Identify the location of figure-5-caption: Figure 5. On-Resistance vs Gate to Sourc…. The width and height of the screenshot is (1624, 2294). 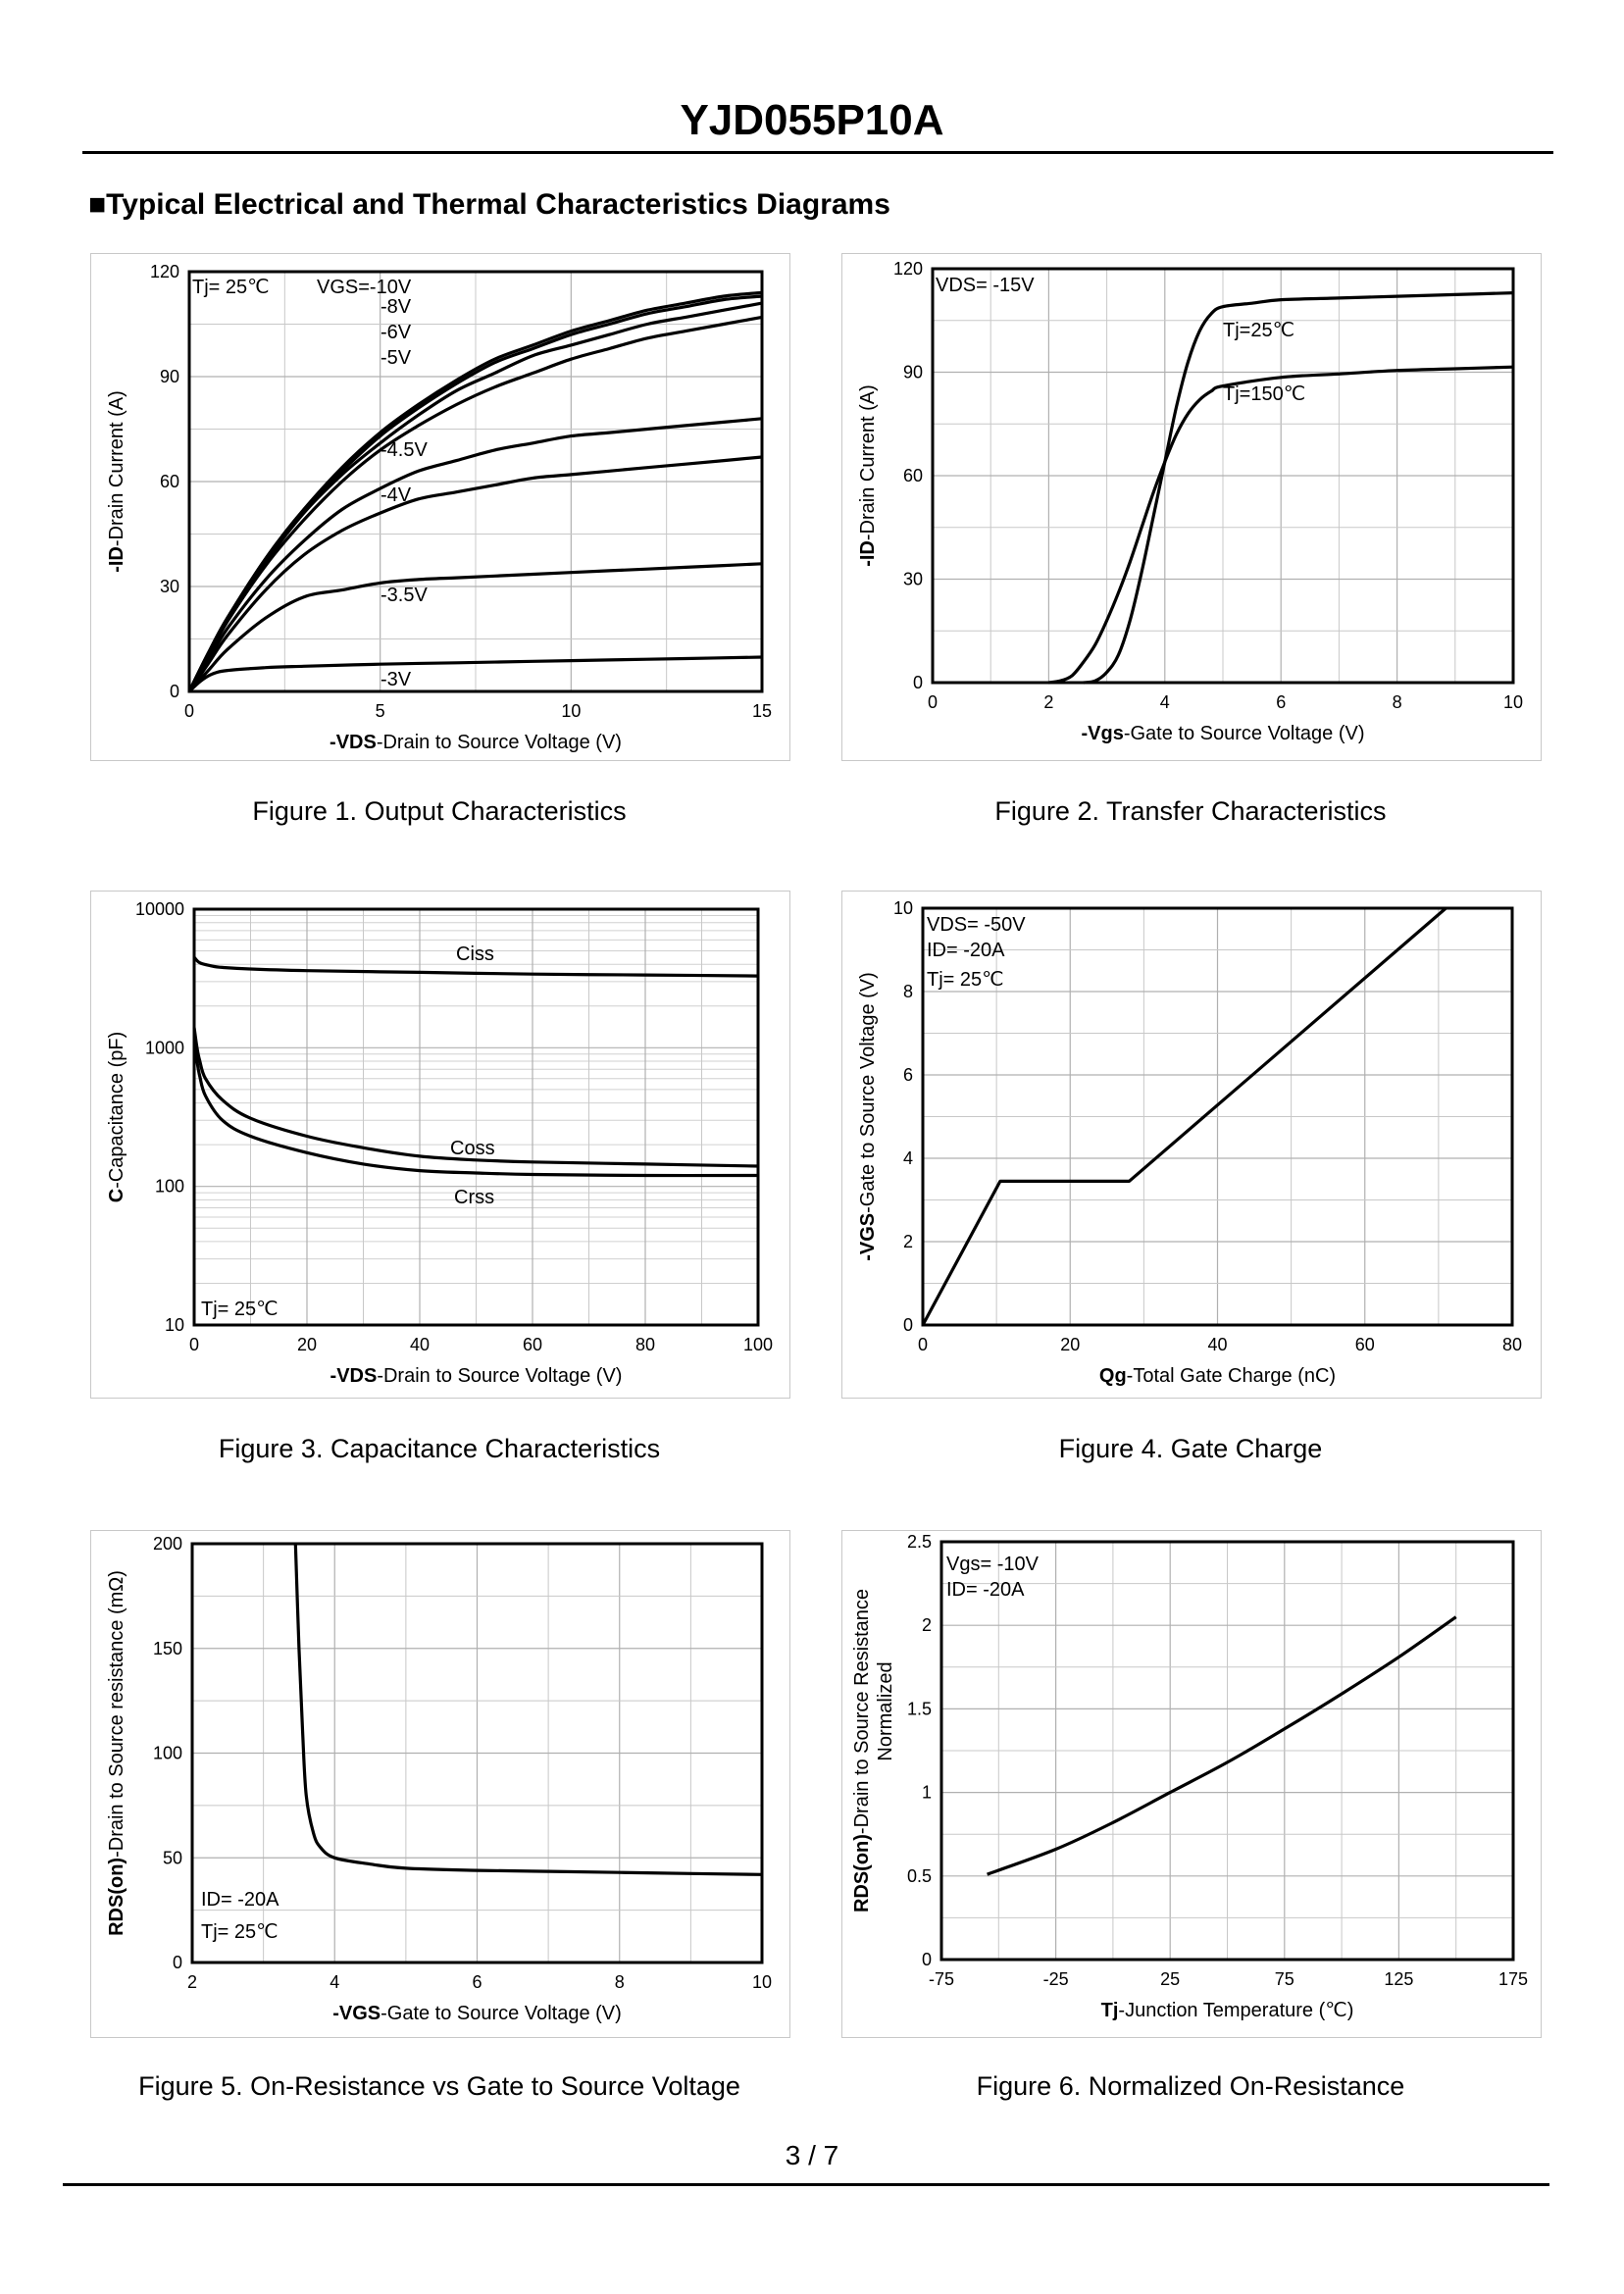
(439, 2086).